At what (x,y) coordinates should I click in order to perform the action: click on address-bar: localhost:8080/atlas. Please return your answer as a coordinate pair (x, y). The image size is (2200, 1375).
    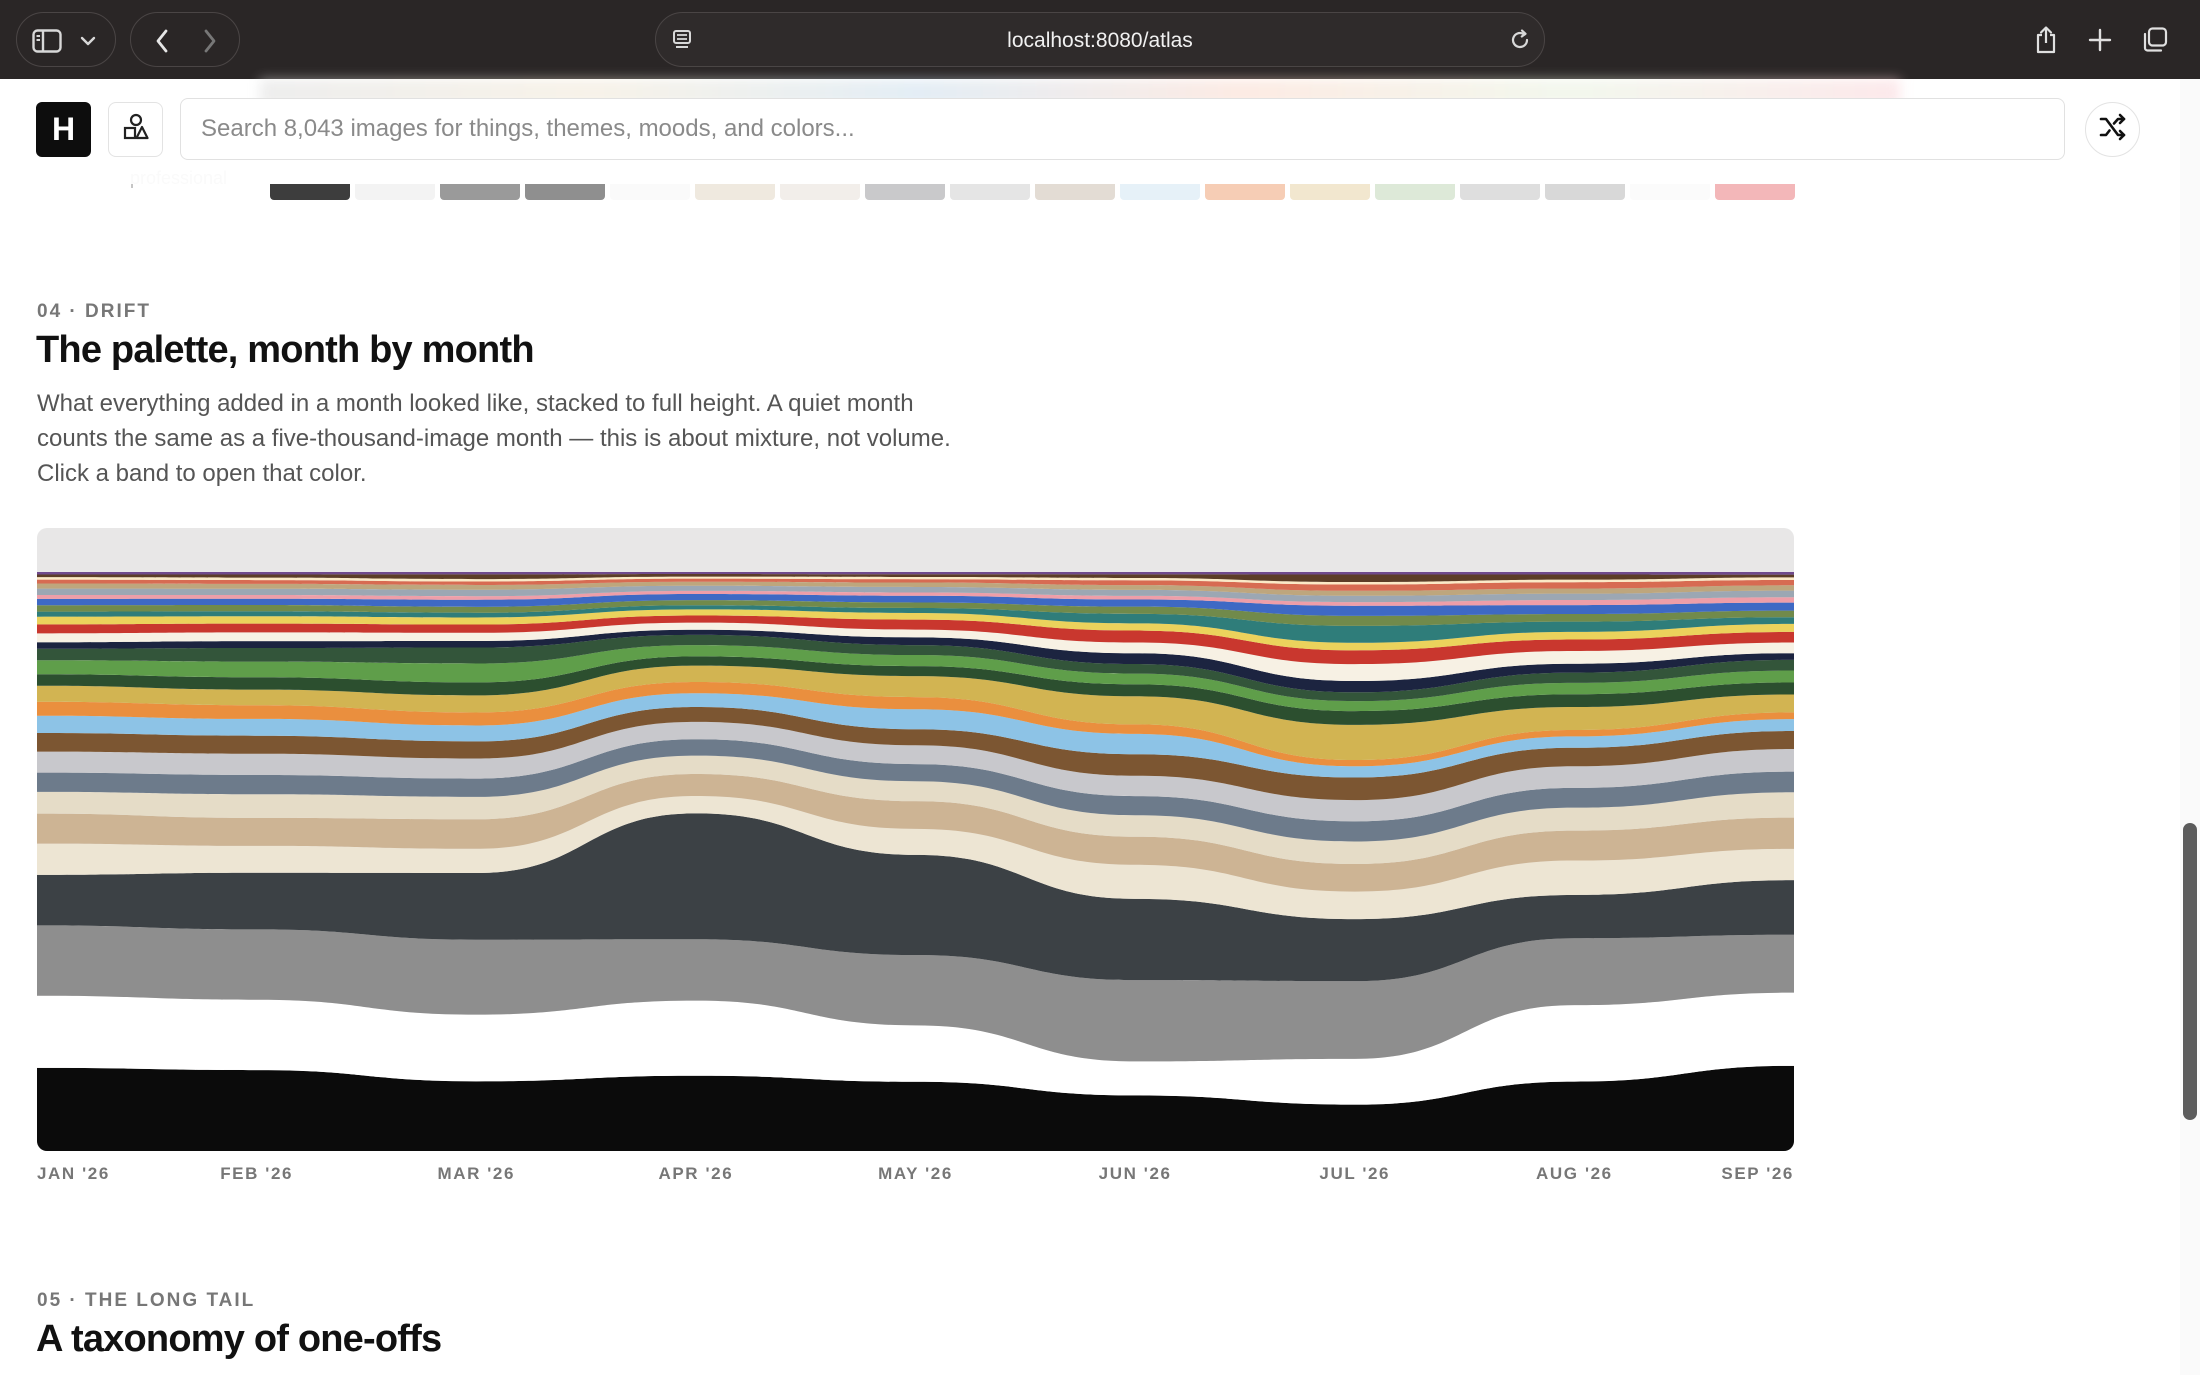
    Looking at the image, I should click on (1100, 39).